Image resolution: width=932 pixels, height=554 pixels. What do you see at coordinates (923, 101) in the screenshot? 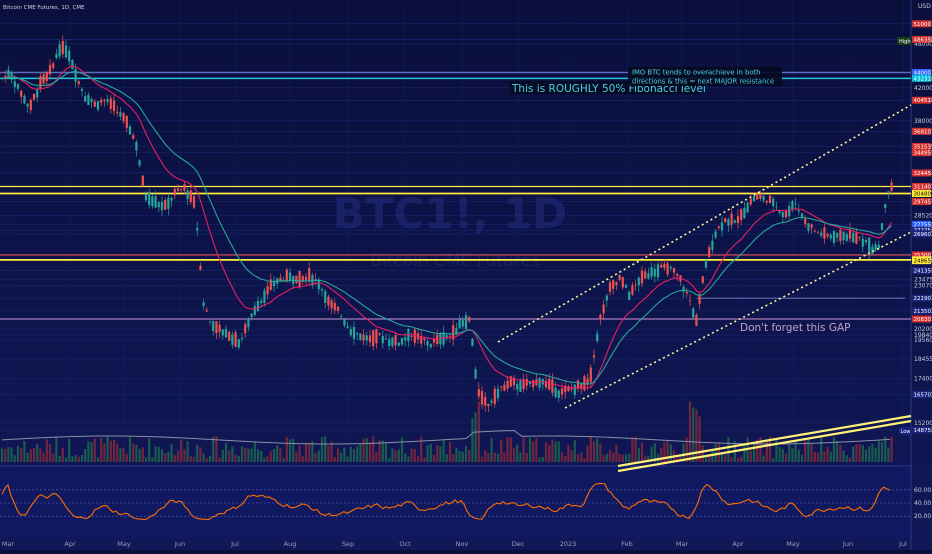
I see `price-label: 40451` at bounding box center [923, 101].